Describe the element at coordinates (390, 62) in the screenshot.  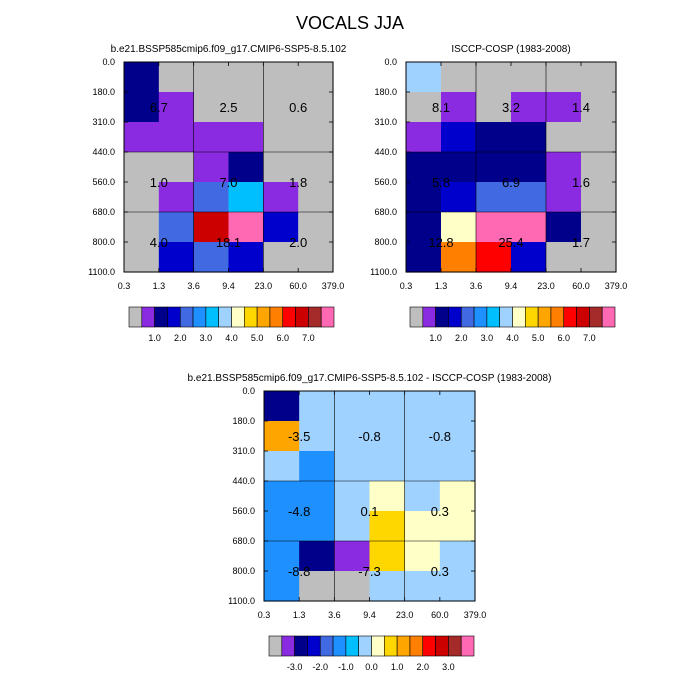
I see `y-tick-label: 0.0` at that location.